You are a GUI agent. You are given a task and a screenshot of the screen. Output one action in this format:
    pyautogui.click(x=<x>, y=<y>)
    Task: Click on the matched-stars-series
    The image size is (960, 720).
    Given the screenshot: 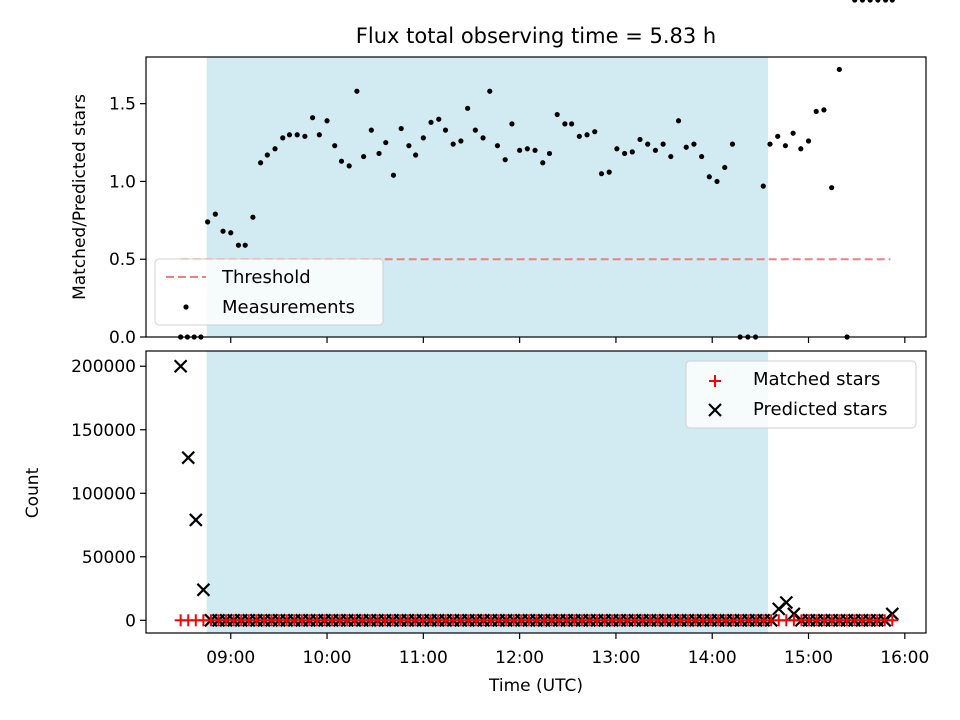 What is the action you would take?
    pyautogui.click(x=536, y=620)
    